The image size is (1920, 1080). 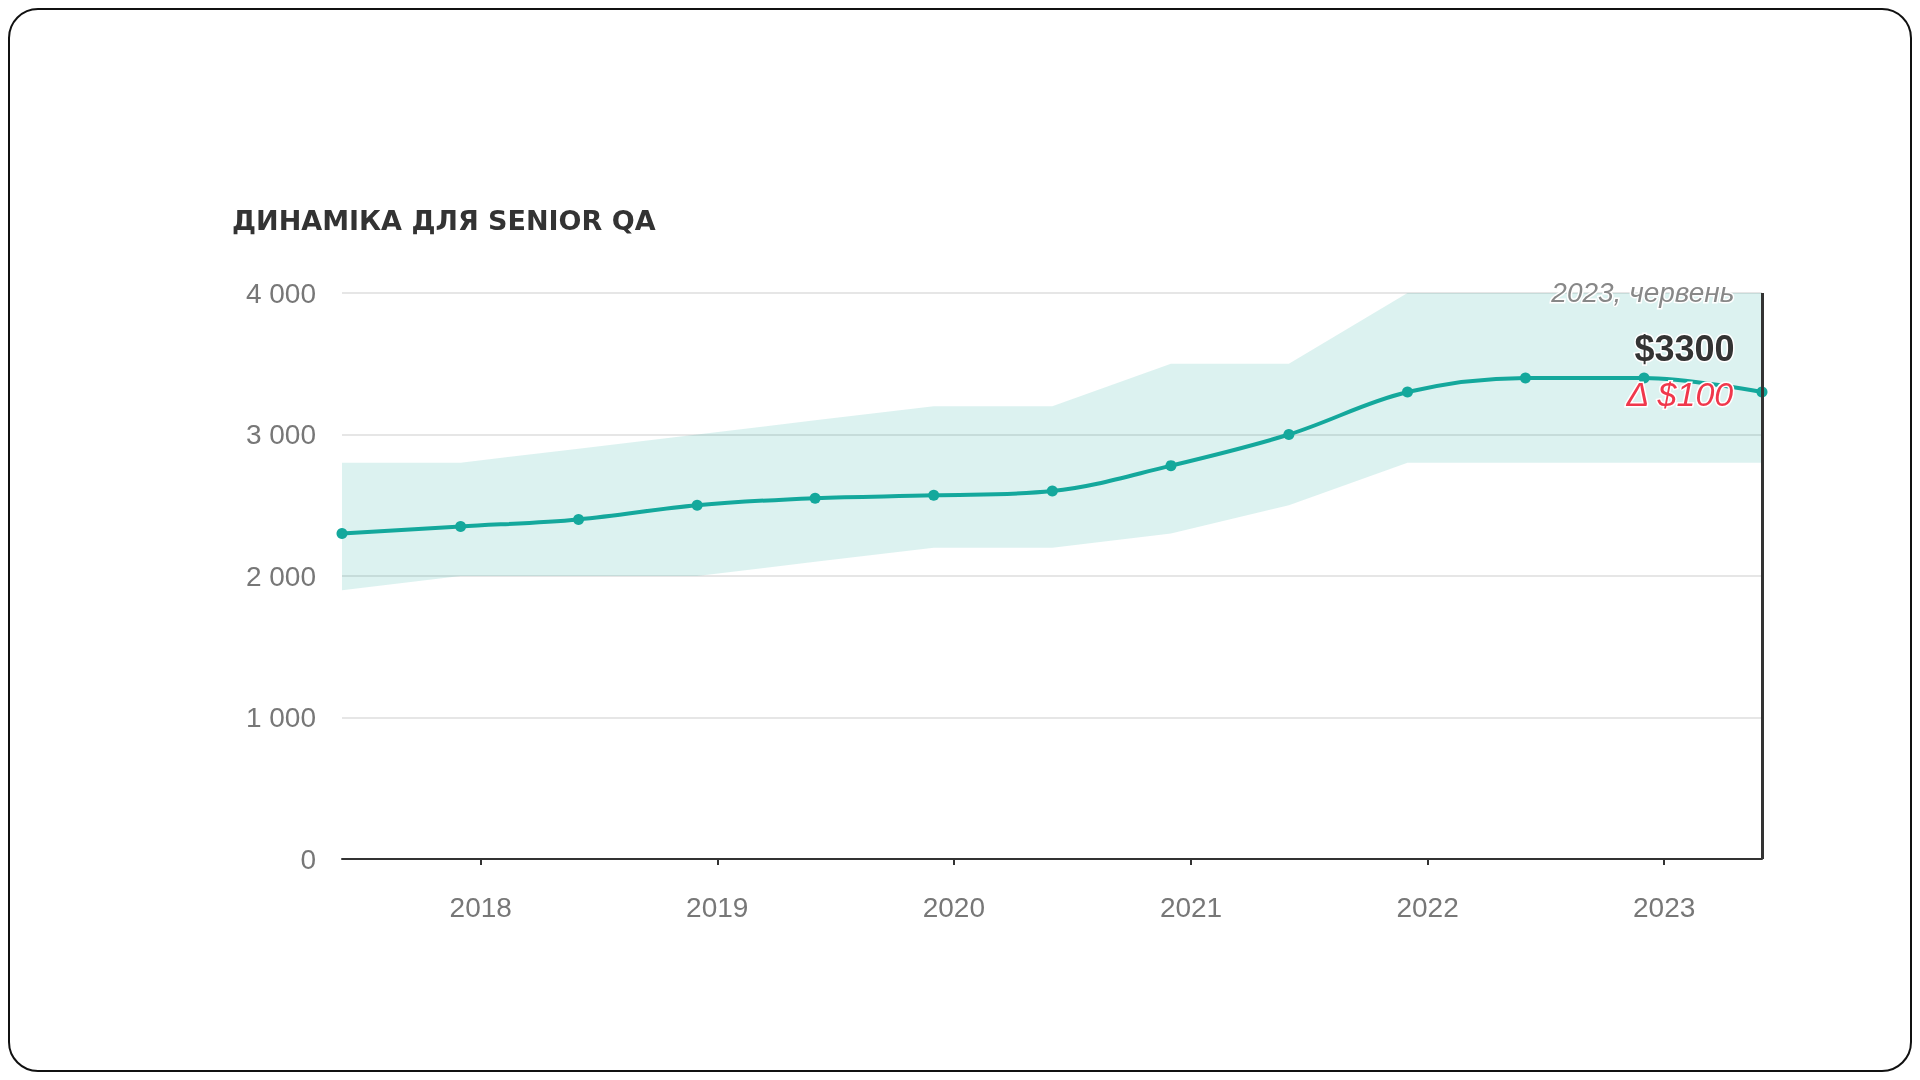 What do you see at coordinates (280, 293) in the screenshot?
I see `y-tick-label: 4 000` at bounding box center [280, 293].